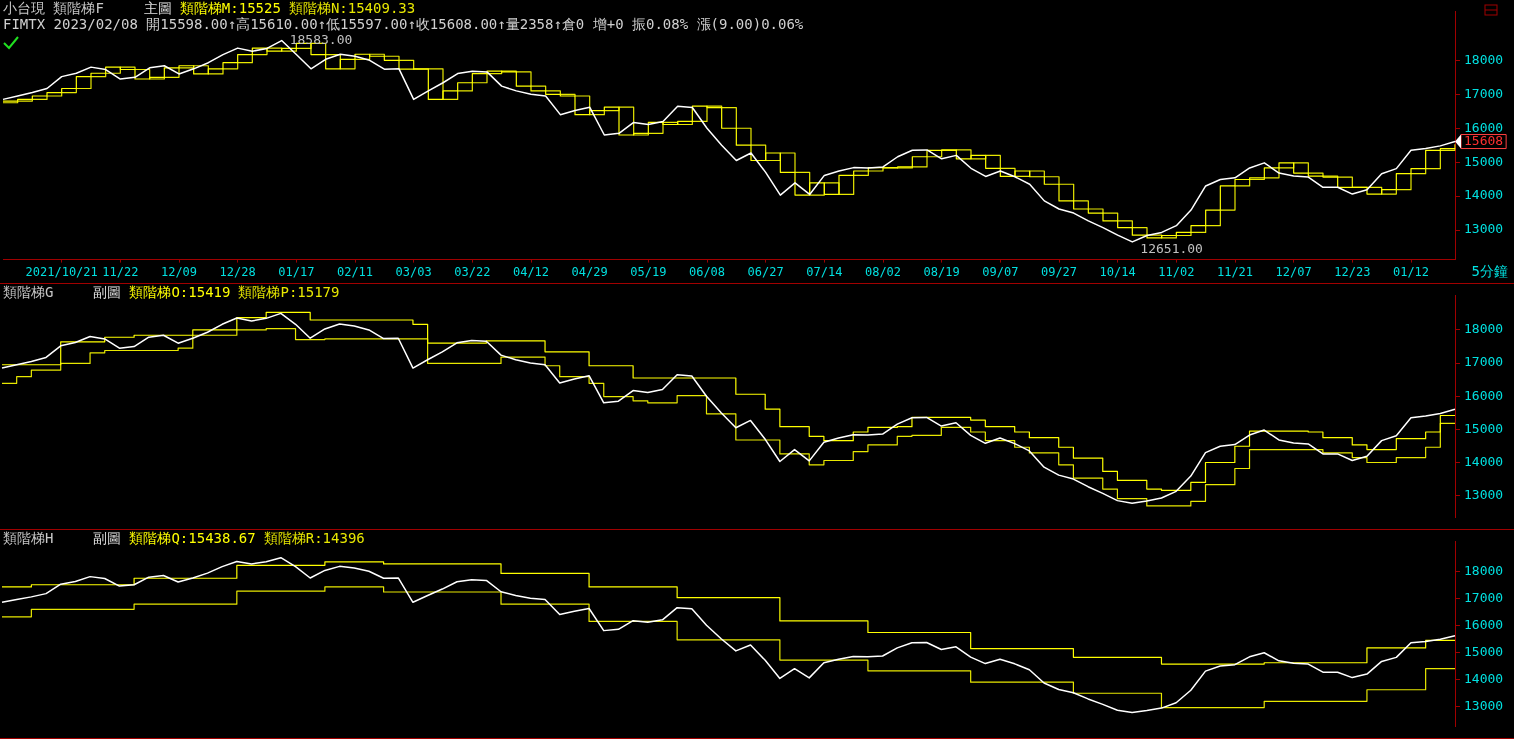 The image size is (1514, 739). What do you see at coordinates (296, 271) in the screenshot?
I see `x-tick-label: 01/17` at bounding box center [296, 271].